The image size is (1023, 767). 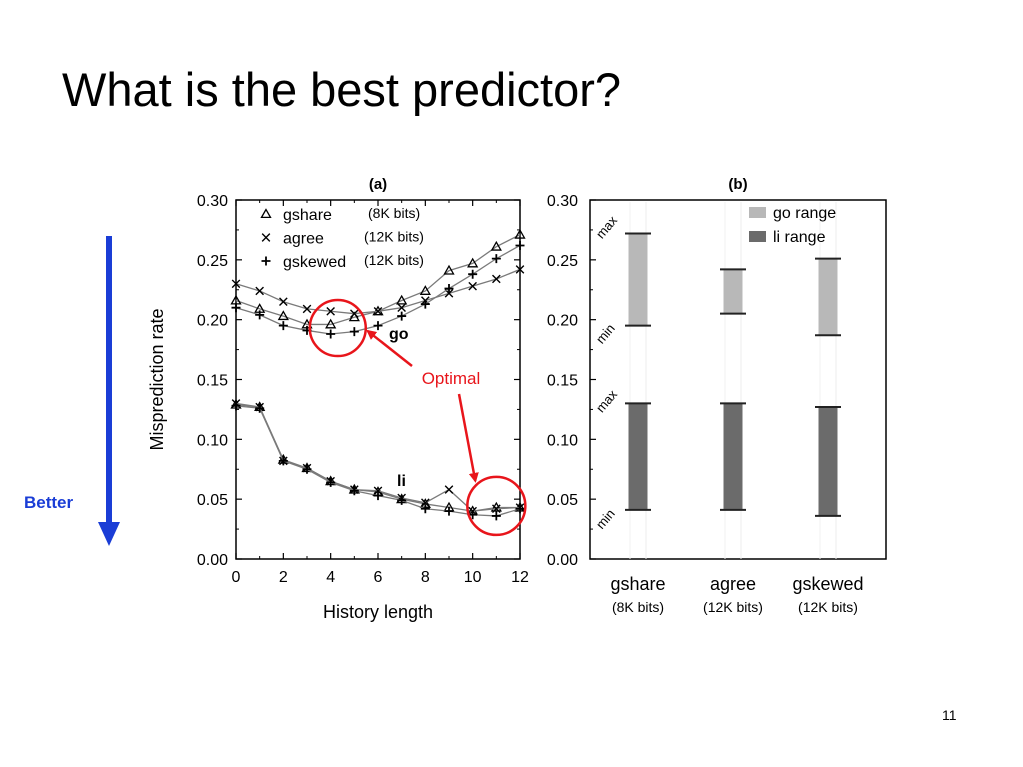 I want to click on category-label: agree, so click(x=733, y=584).